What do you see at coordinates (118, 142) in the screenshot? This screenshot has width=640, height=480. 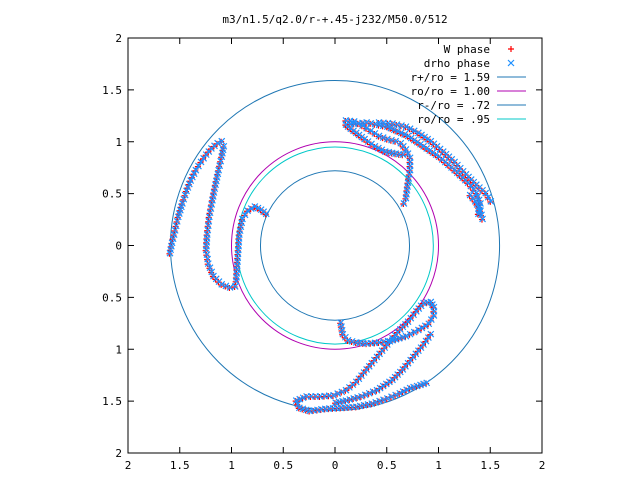 I see `y-tick-label: 1` at bounding box center [118, 142].